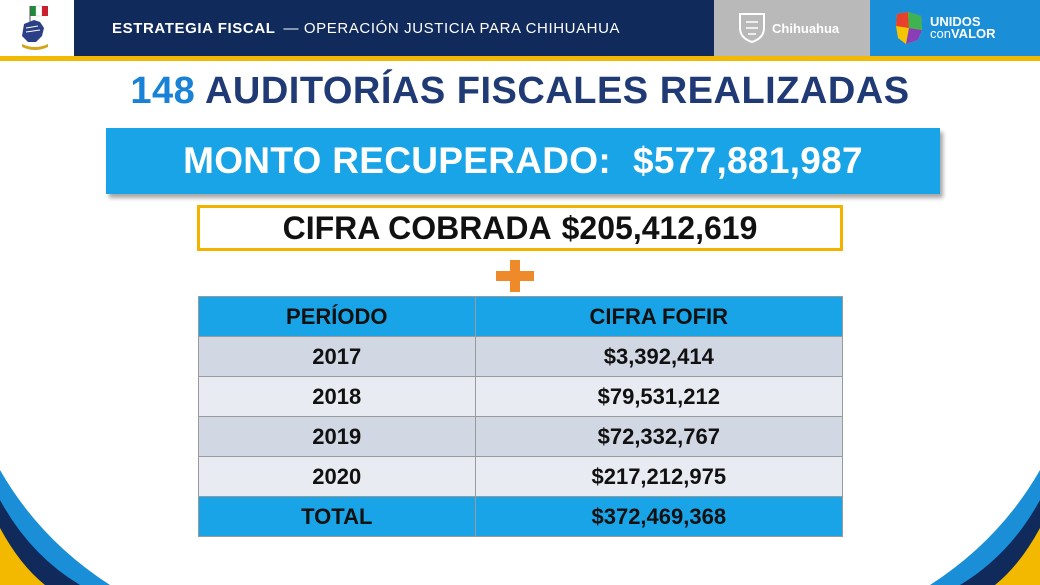  What do you see at coordinates (747, 160) in the screenshot?
I see `recovered-amount-value: $577,881,987` at bounding box center [747, 160].